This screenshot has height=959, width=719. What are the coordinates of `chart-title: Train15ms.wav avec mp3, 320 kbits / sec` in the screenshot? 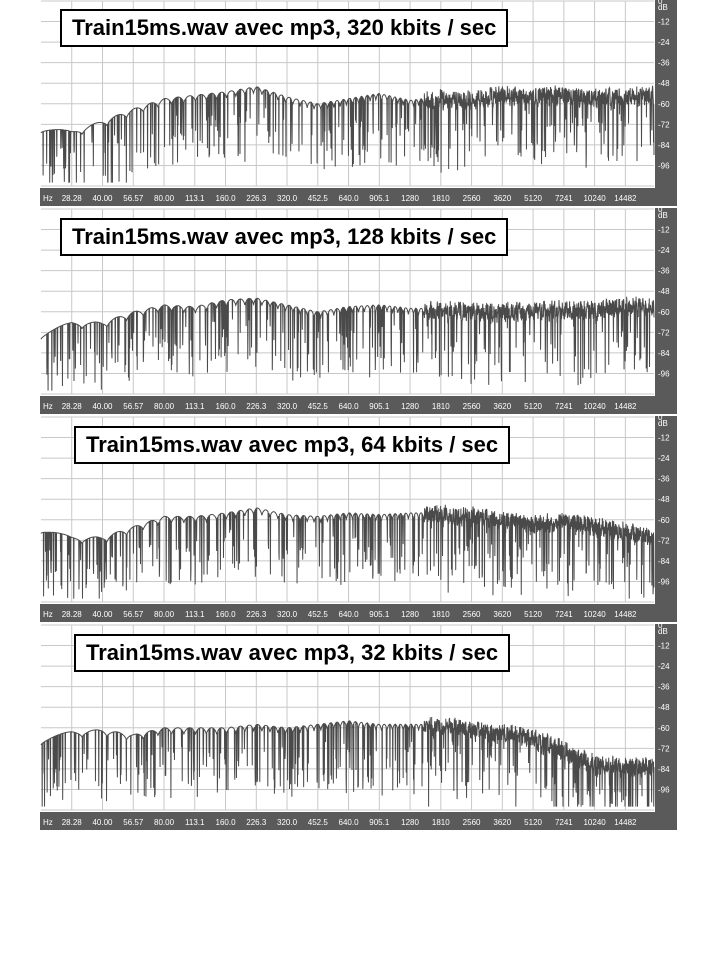 It's located at (284, 28).